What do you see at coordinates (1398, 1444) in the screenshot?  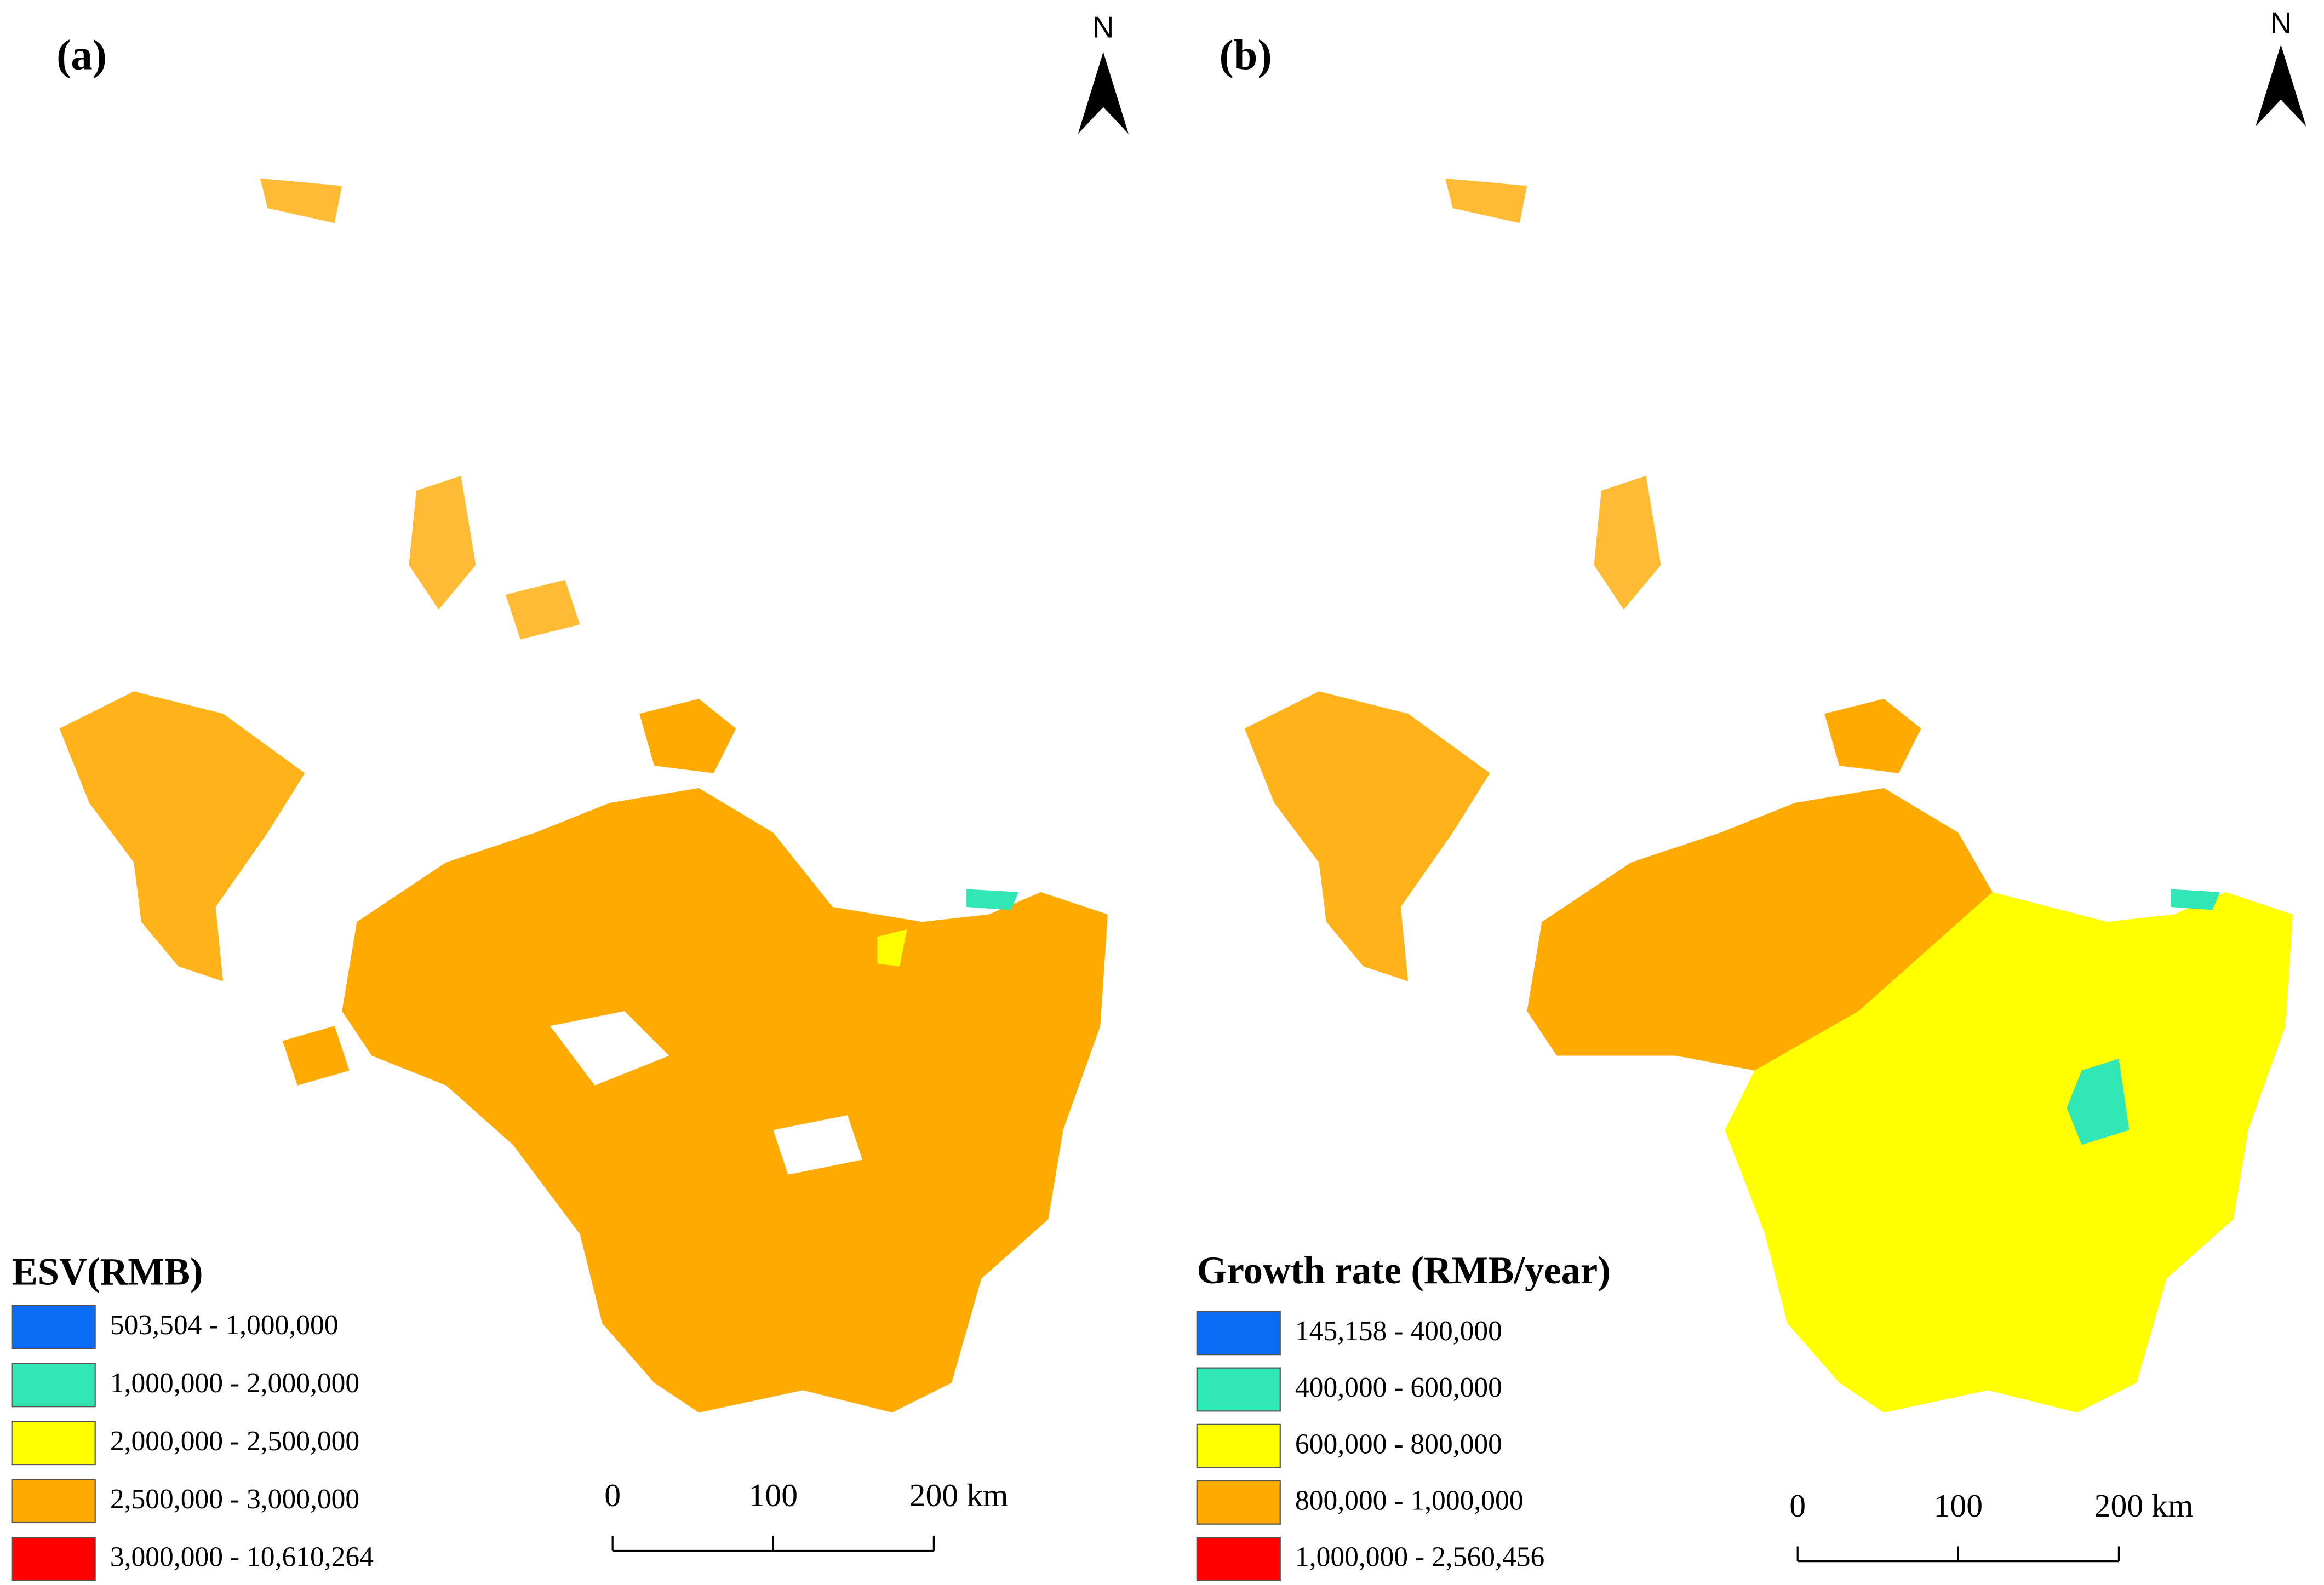 I see `legend-label: 600,000 - 800,000` at bounding box center [1398, 1444].